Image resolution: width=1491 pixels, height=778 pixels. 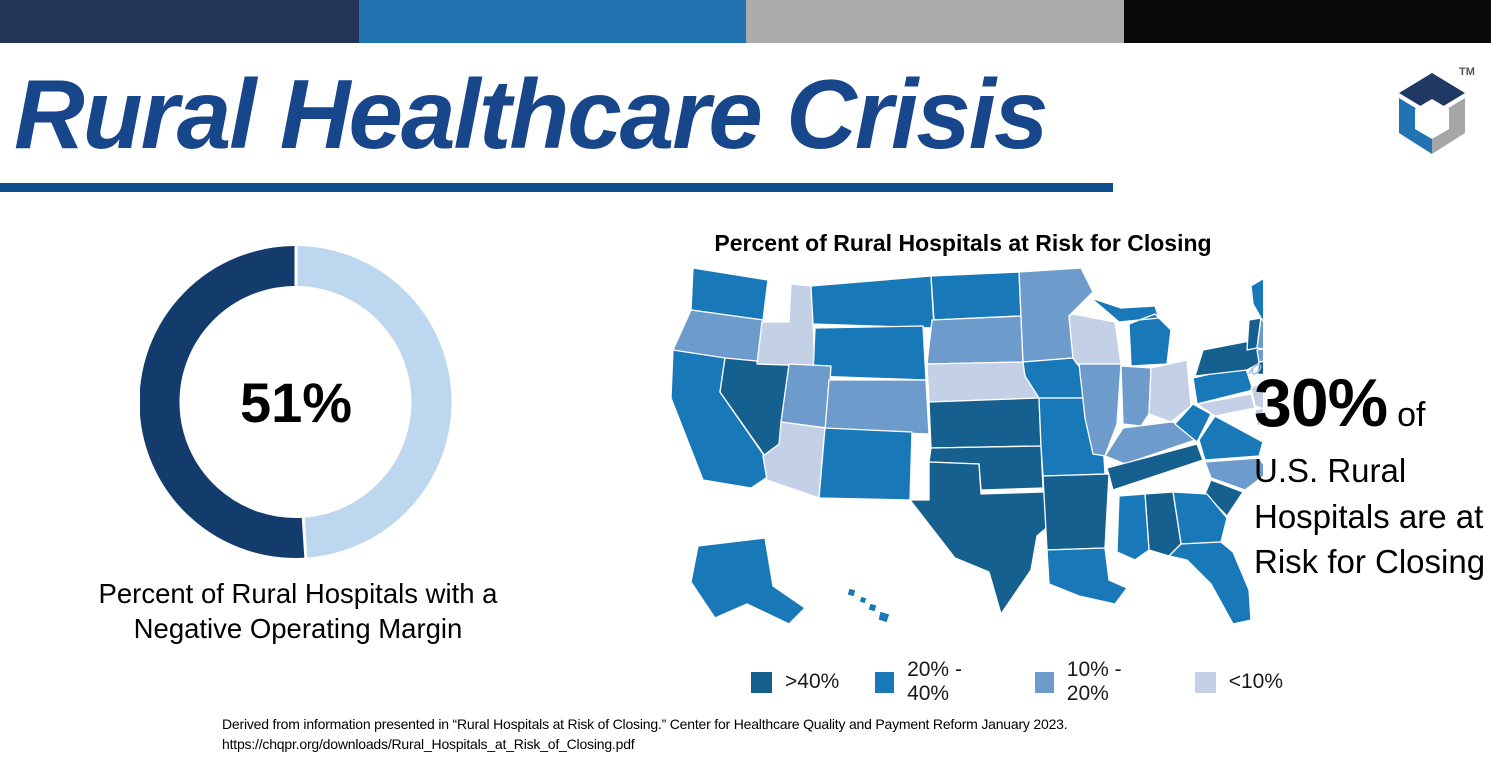 I want to click on decorative-squiggle, so click(x=1255, y=369).